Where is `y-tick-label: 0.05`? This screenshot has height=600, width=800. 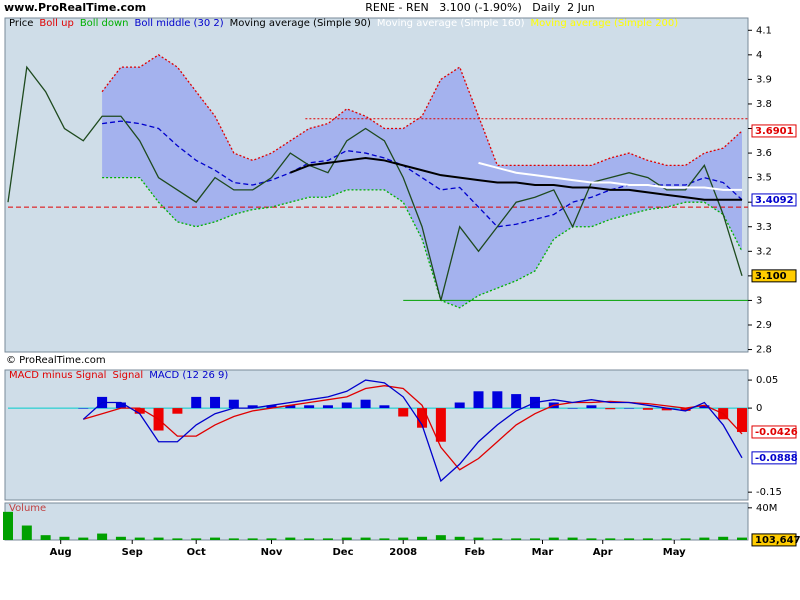 y-tick-label: 0.05 is located at coordinates (767, 380).